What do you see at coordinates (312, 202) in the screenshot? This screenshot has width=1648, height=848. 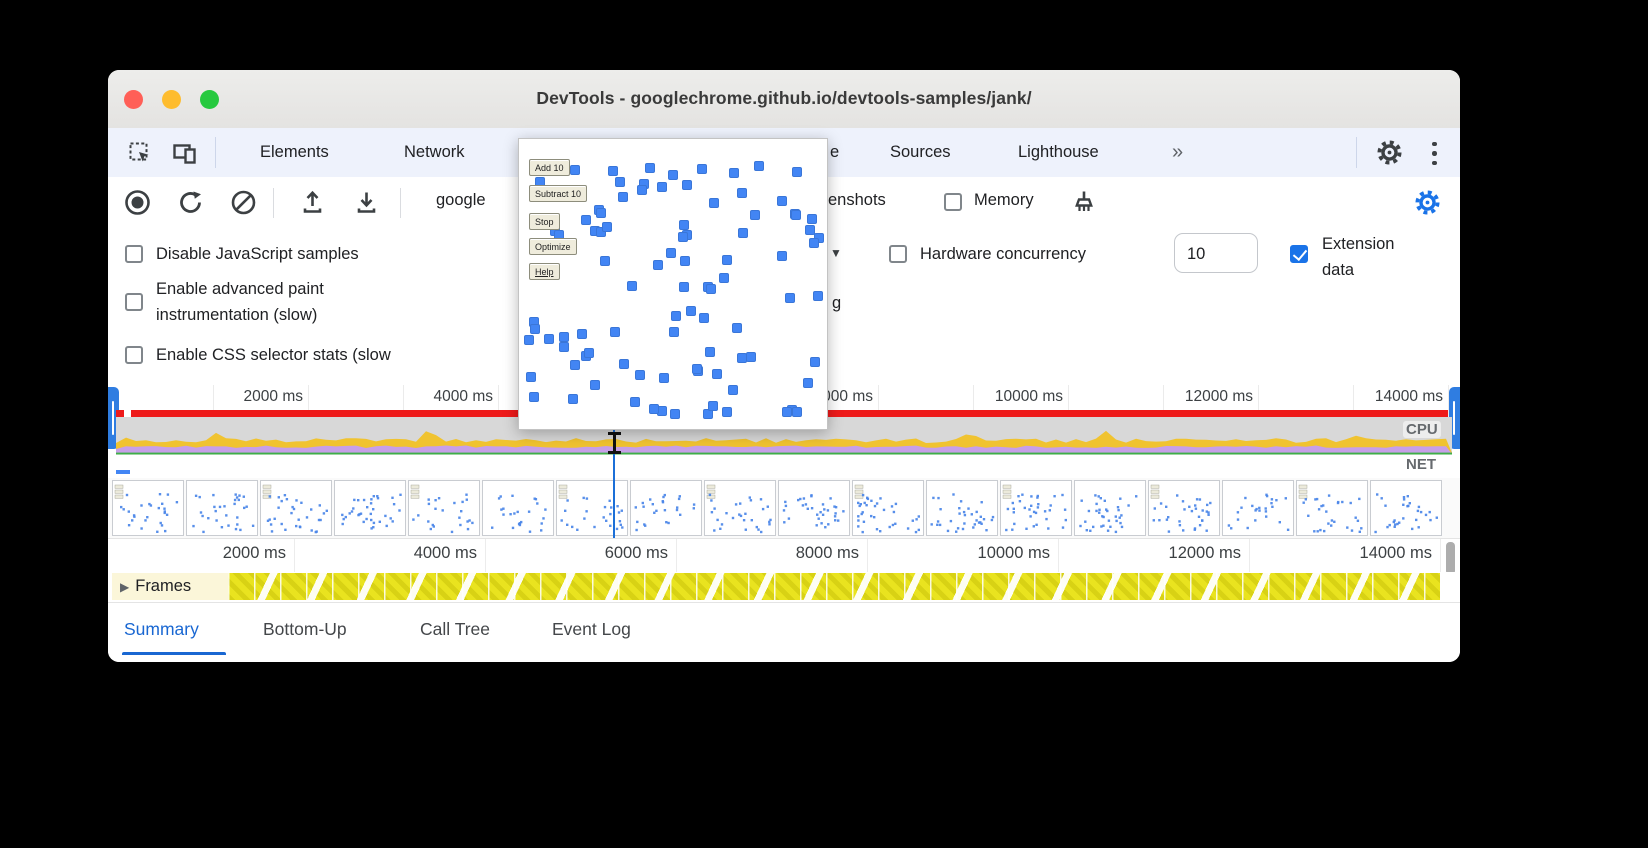 I see `load-profile-icon` at bounding box center [312, 202].